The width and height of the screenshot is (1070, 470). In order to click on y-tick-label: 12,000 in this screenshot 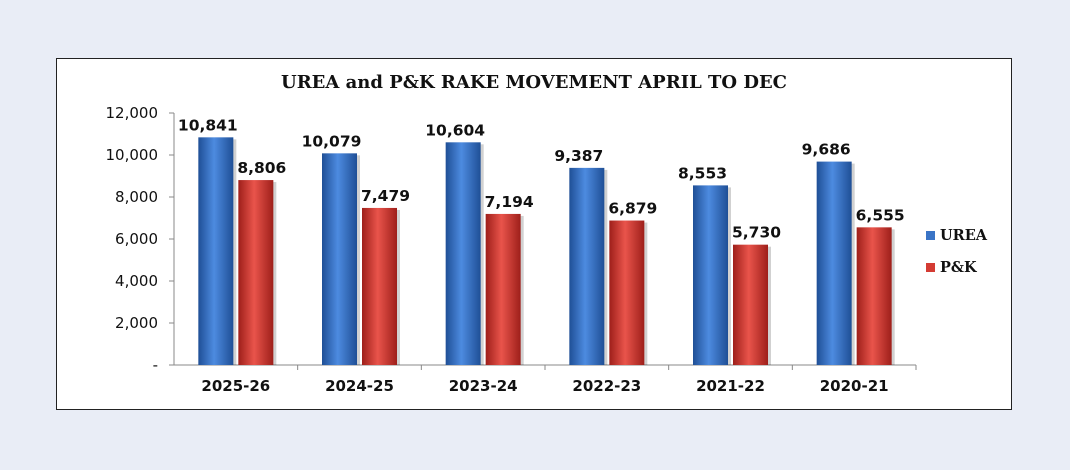, I will do `click(132, 113)`.